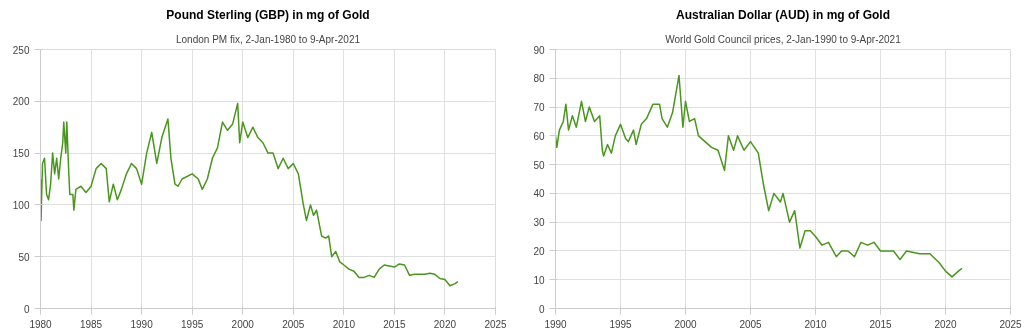 This screenshot has height=336, width=1035. Describe the element at coordinates (783, 39) in the screenshot. I see `chart-subtitle: World Gold Council prices, 2-Jan-1990 to 9-Apr-2021` at that location.